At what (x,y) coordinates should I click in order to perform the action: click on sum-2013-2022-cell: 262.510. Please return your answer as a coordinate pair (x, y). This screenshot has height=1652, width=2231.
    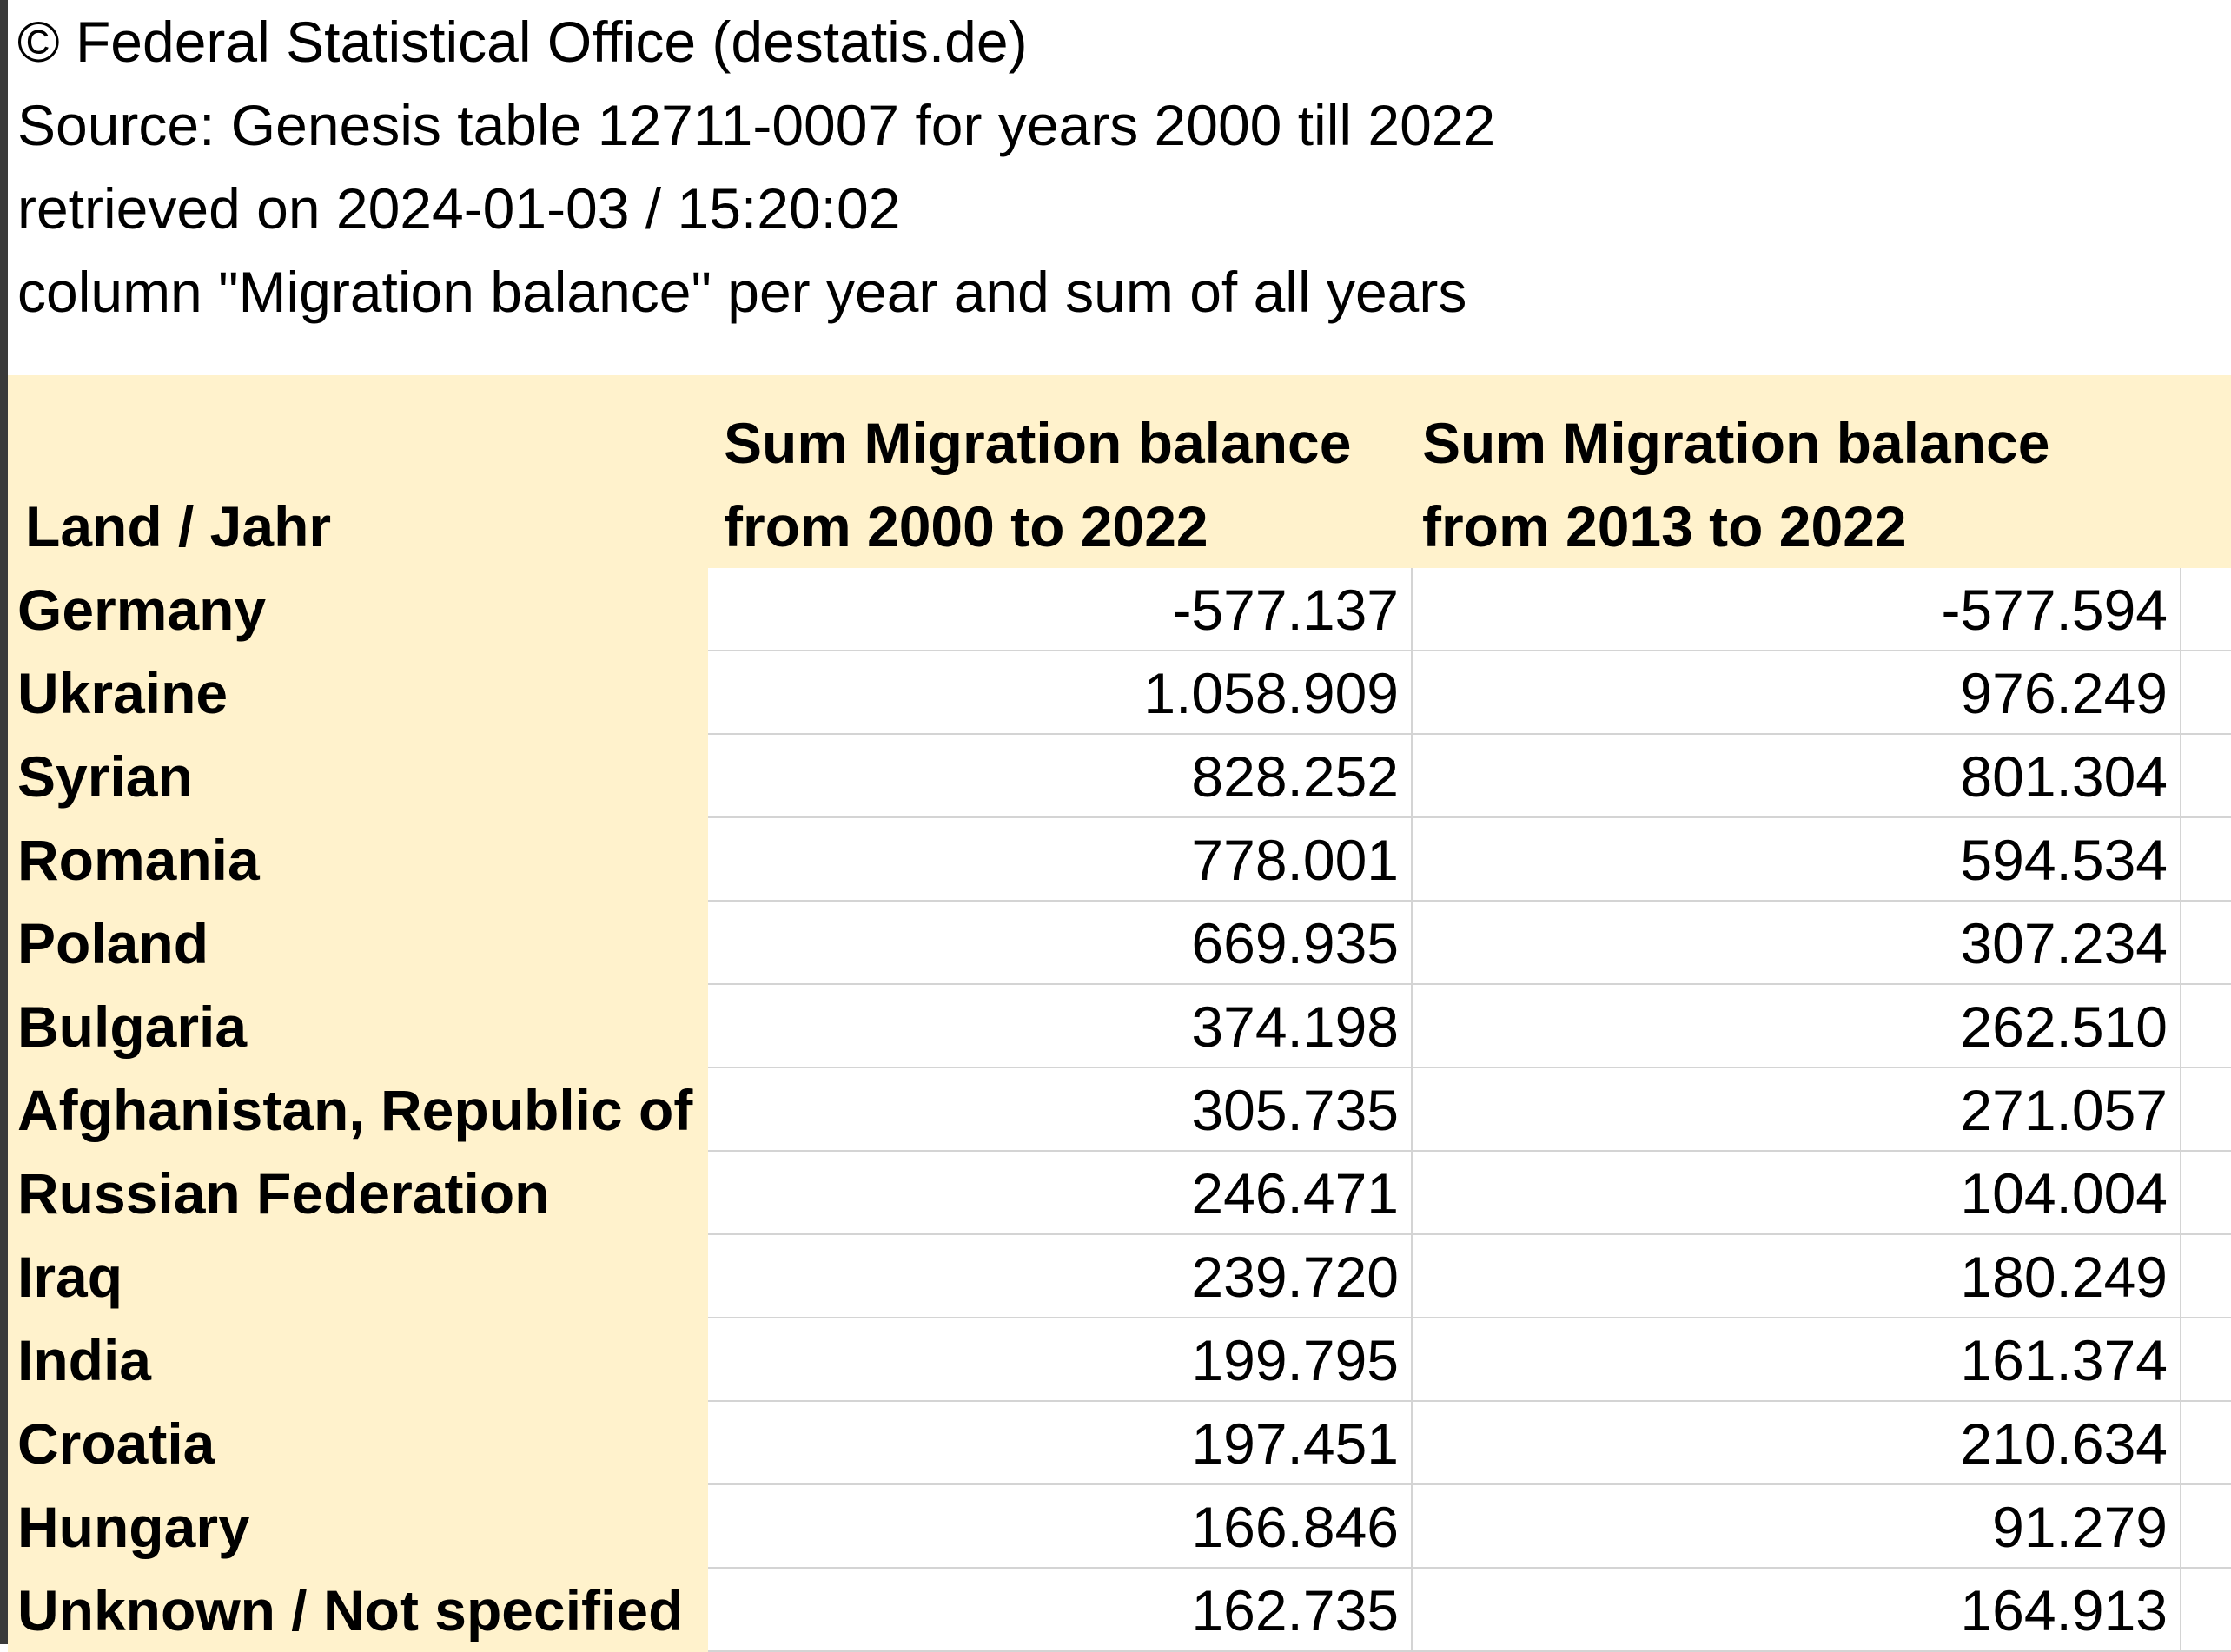
    Looking at the image, I should click on (1797, 1026).